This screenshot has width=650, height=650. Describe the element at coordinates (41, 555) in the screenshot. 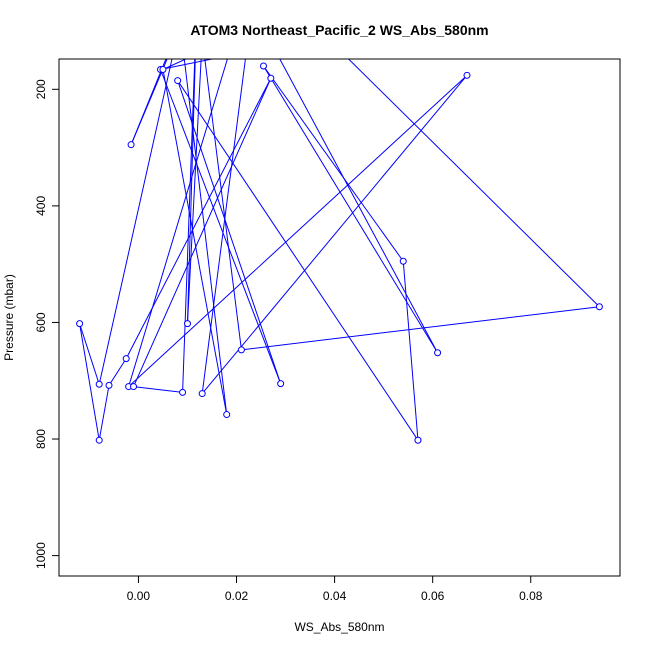

I see `y-tick-label: 1000` at that location.